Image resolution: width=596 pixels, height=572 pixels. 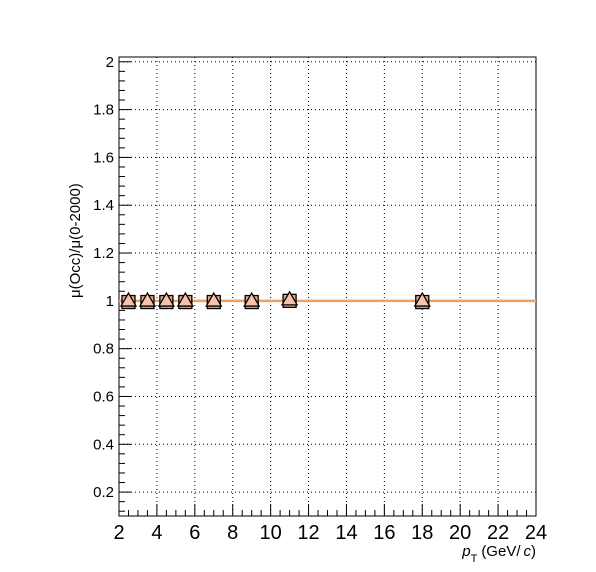 I want to click on y-tick-label: 1.4, so click(x=103, y=205).